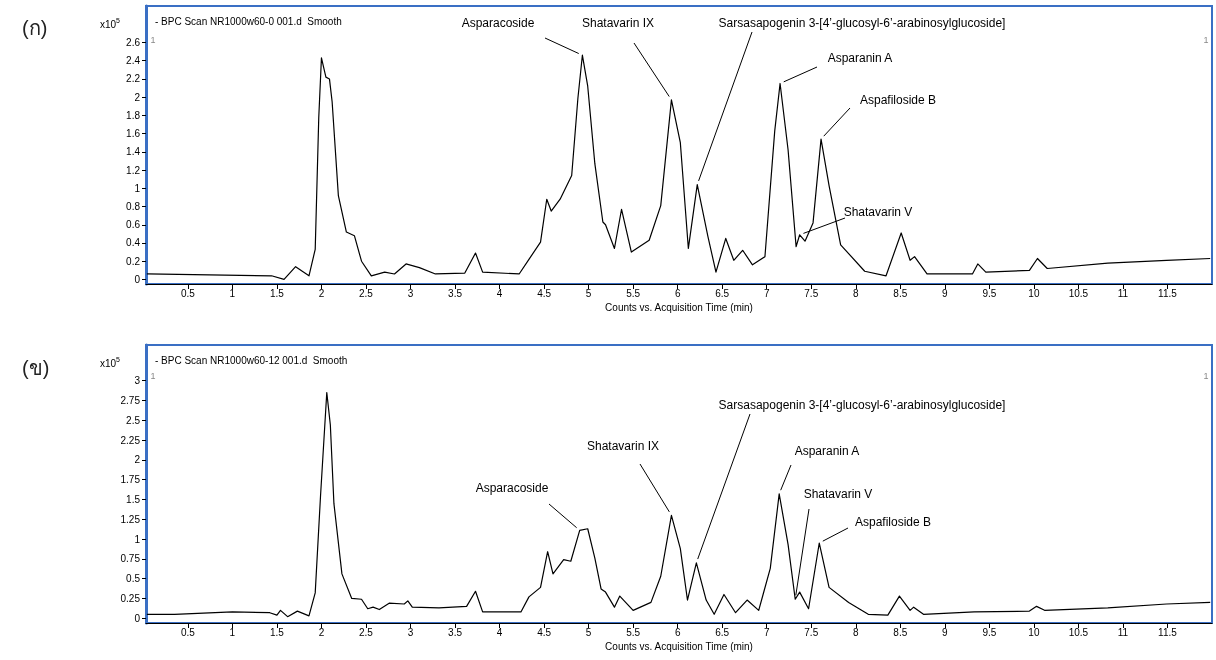 This screenshot has width=1216, height=660. I want to click on y-tick-label: 0.4, so click(133, 243).